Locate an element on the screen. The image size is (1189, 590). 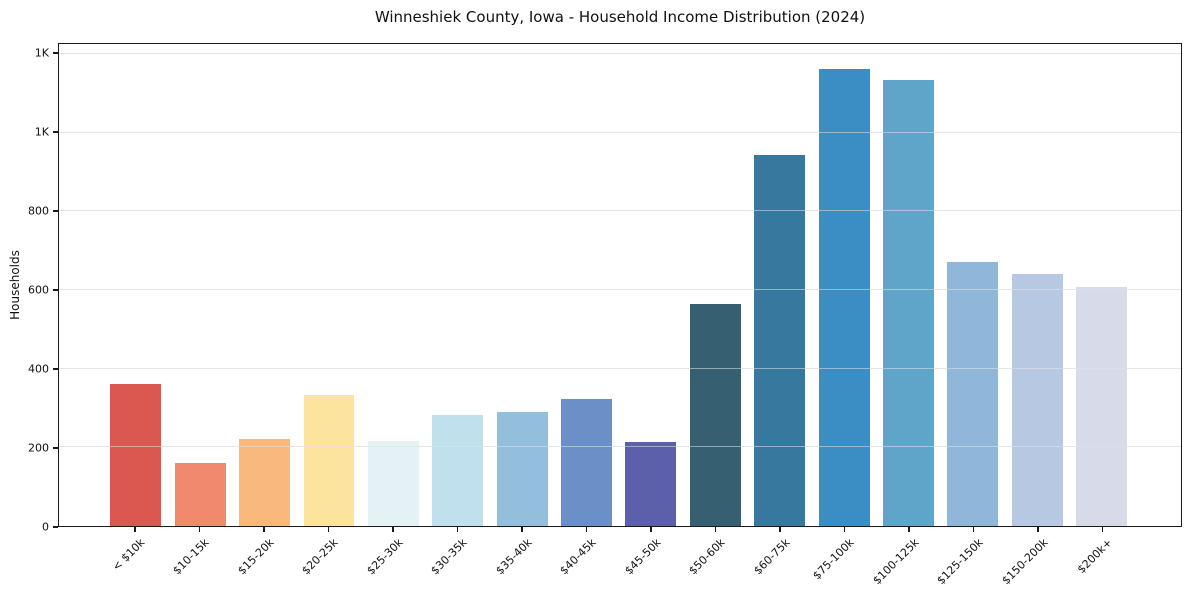
x-tick-label: $10-15k is located at coordinates (191, 557).